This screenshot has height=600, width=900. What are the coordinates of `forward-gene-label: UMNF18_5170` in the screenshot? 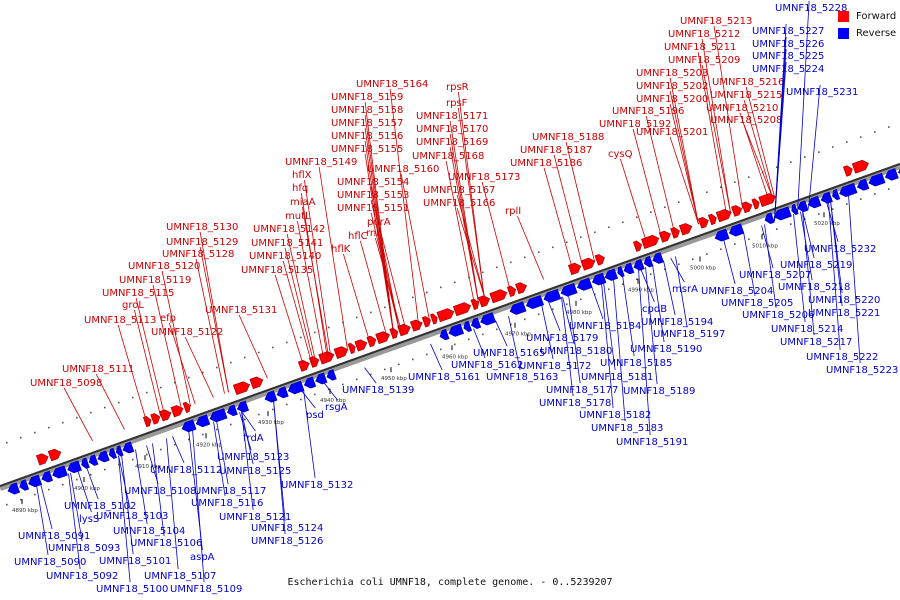 It's located at (452, 129).